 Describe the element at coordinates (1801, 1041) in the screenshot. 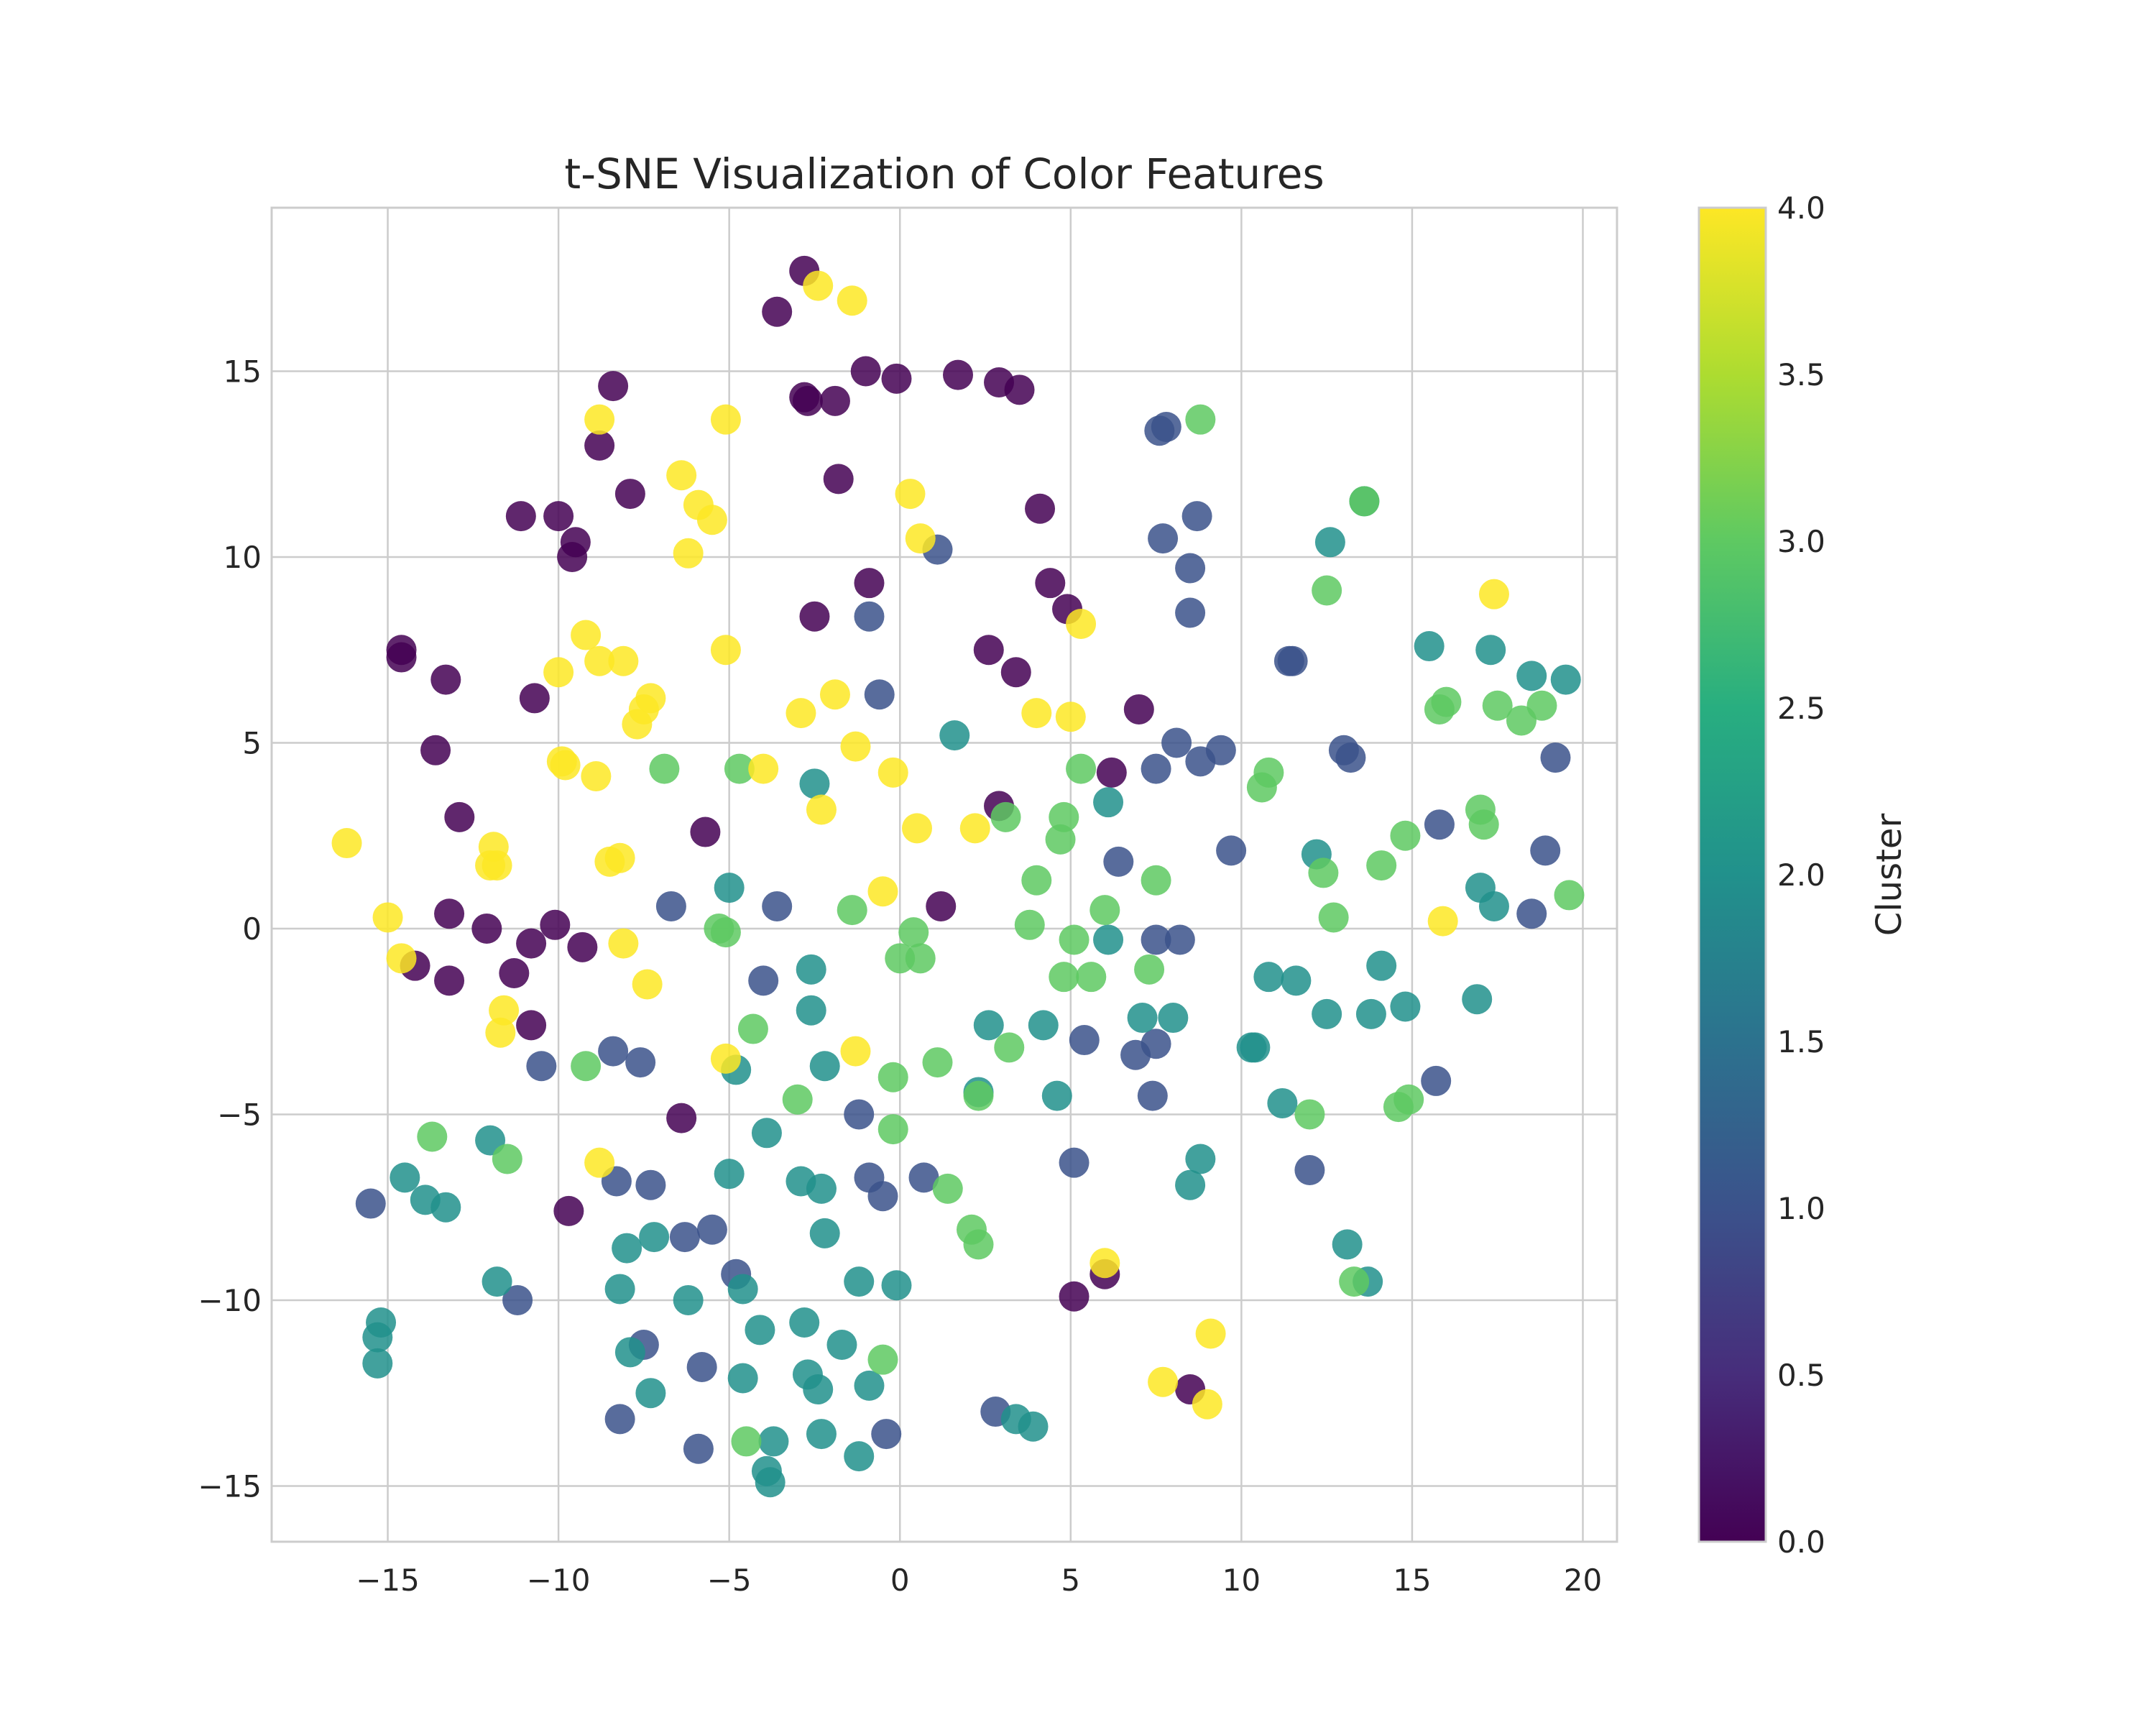

I see `colorbar-tick-label: 1.5` at that location.